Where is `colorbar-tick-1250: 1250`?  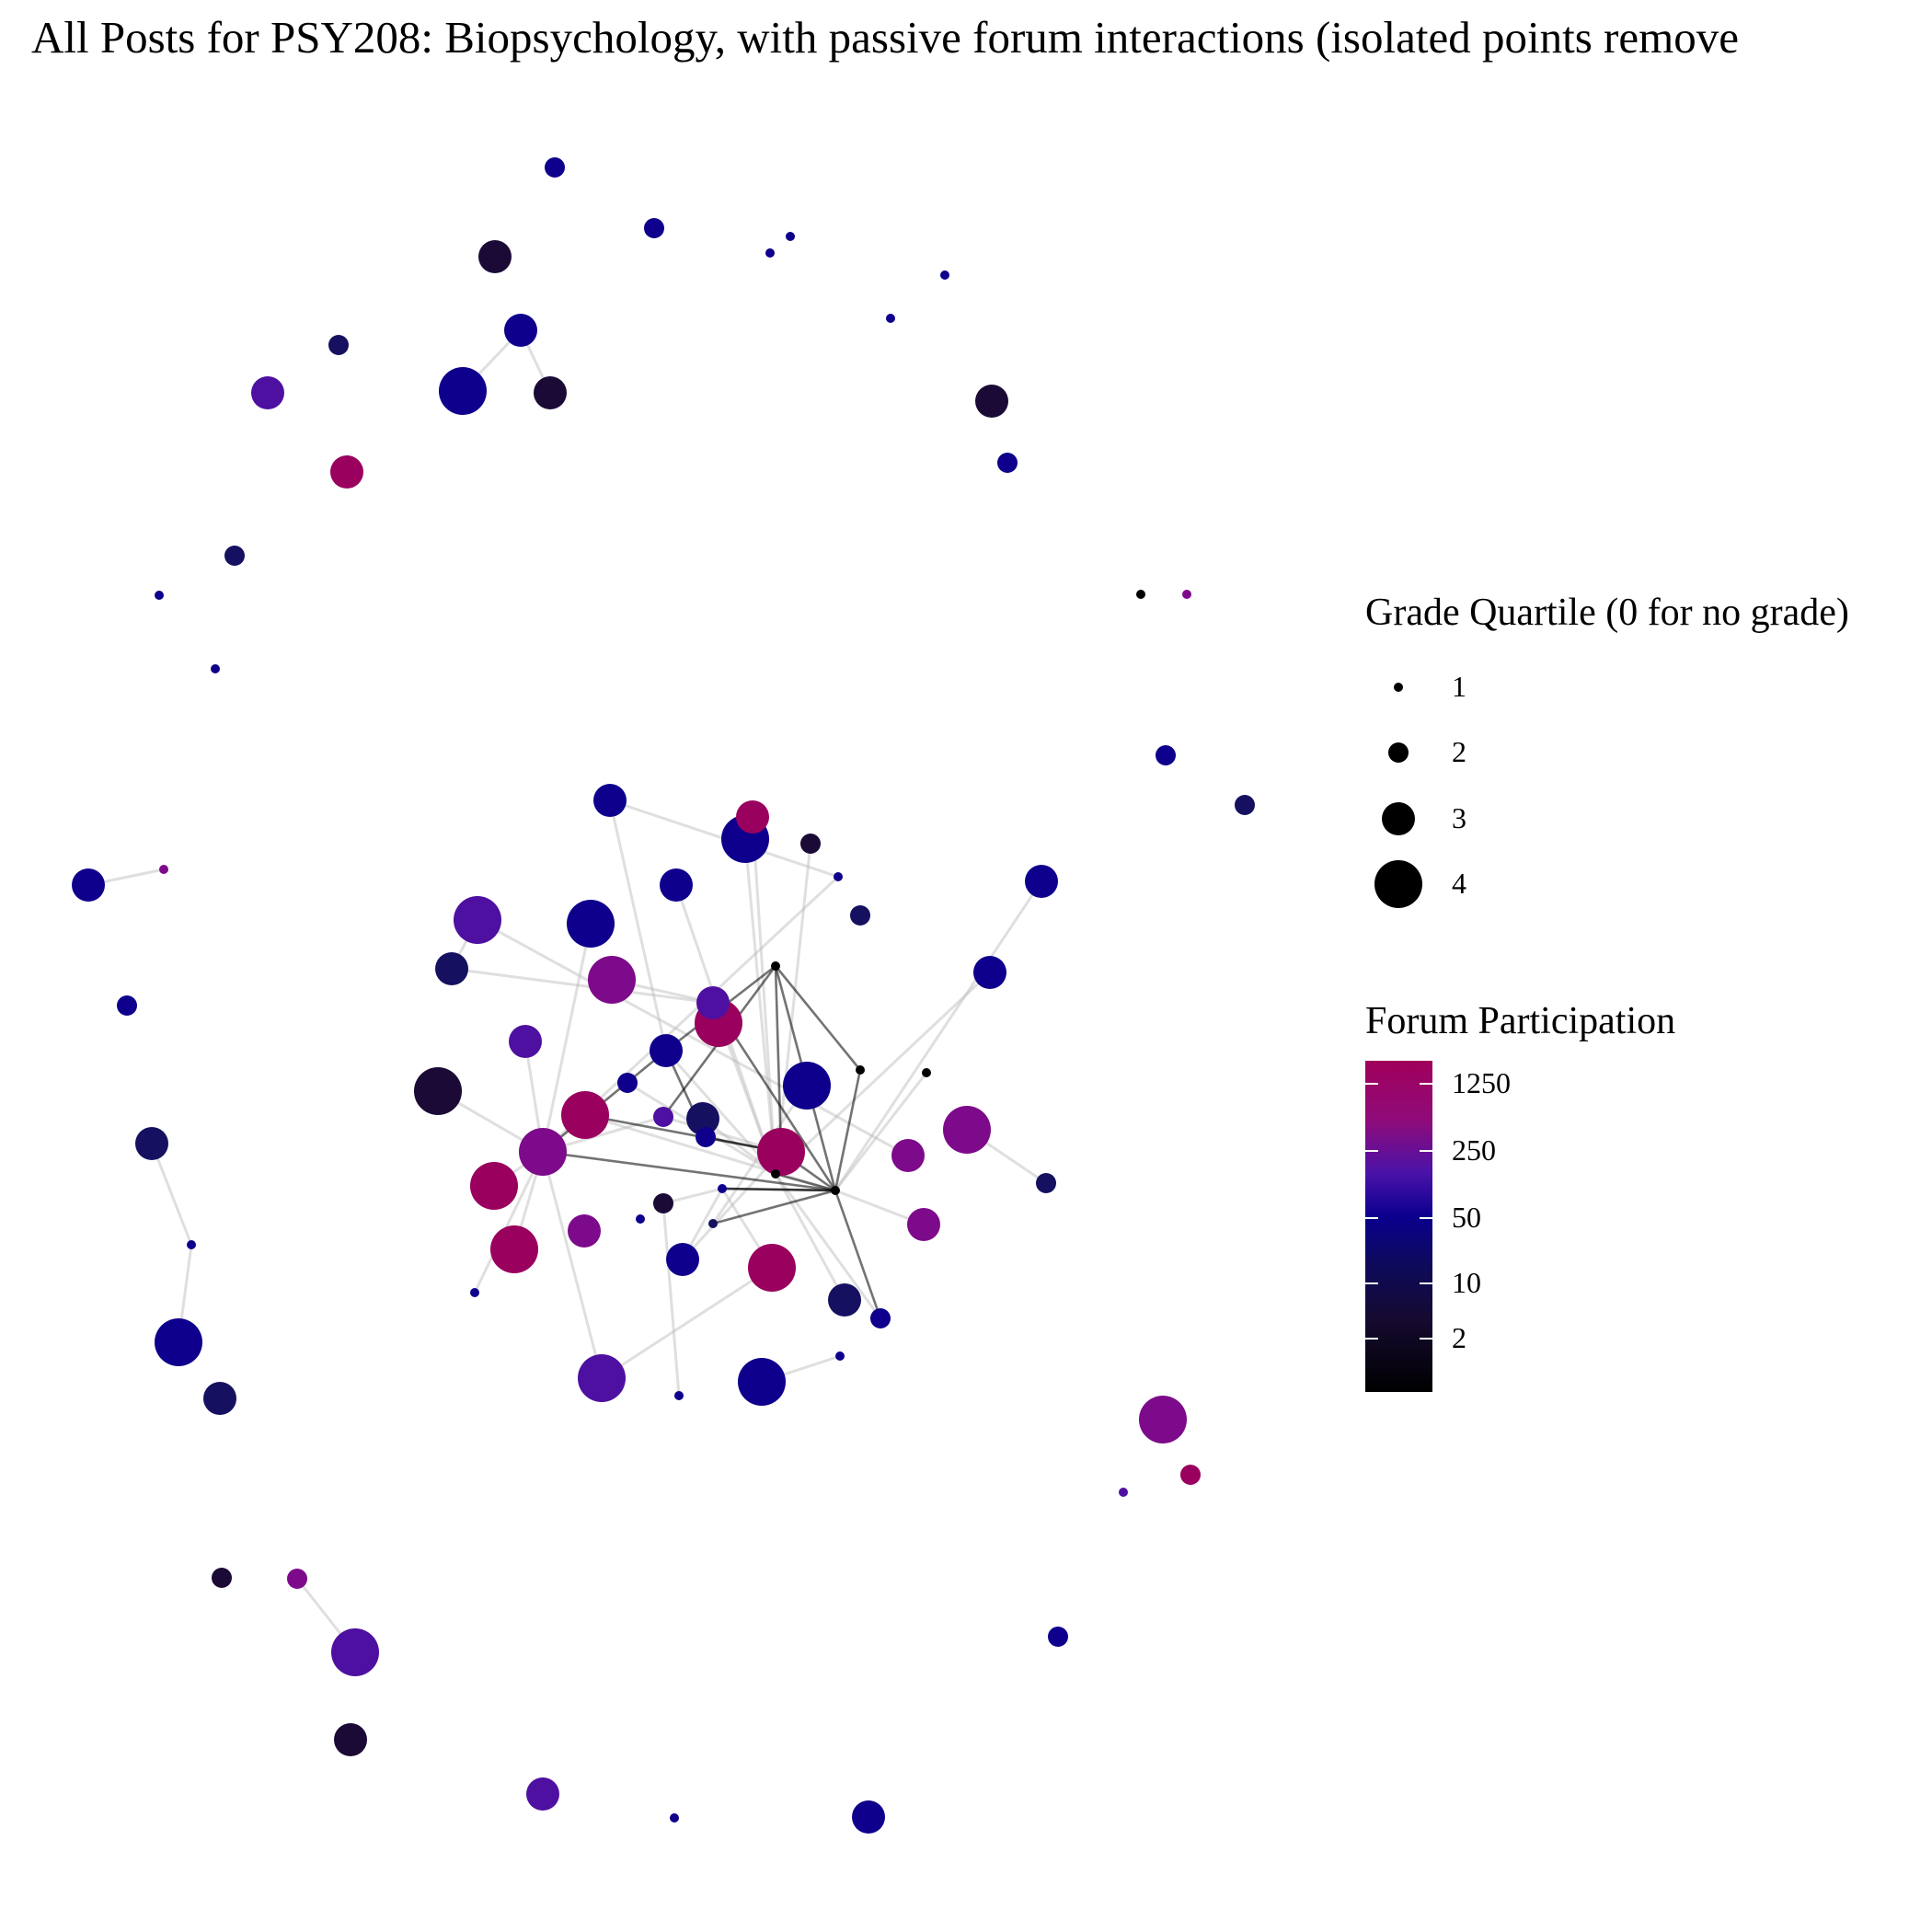 colorbar-tick-1250: 1250 is located at coordinates (1481, 1082).